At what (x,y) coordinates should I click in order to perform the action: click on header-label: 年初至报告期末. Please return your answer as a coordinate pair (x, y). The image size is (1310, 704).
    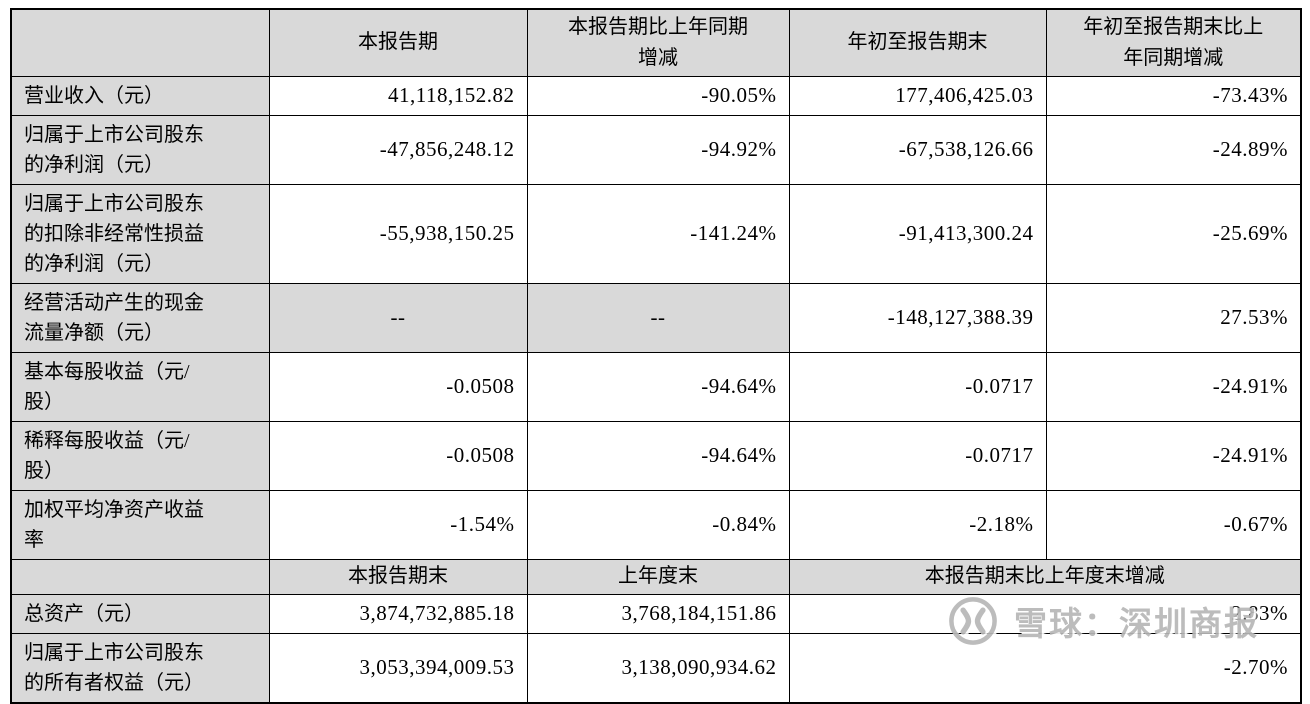
    Looking at the image, I should click on (917, 42).